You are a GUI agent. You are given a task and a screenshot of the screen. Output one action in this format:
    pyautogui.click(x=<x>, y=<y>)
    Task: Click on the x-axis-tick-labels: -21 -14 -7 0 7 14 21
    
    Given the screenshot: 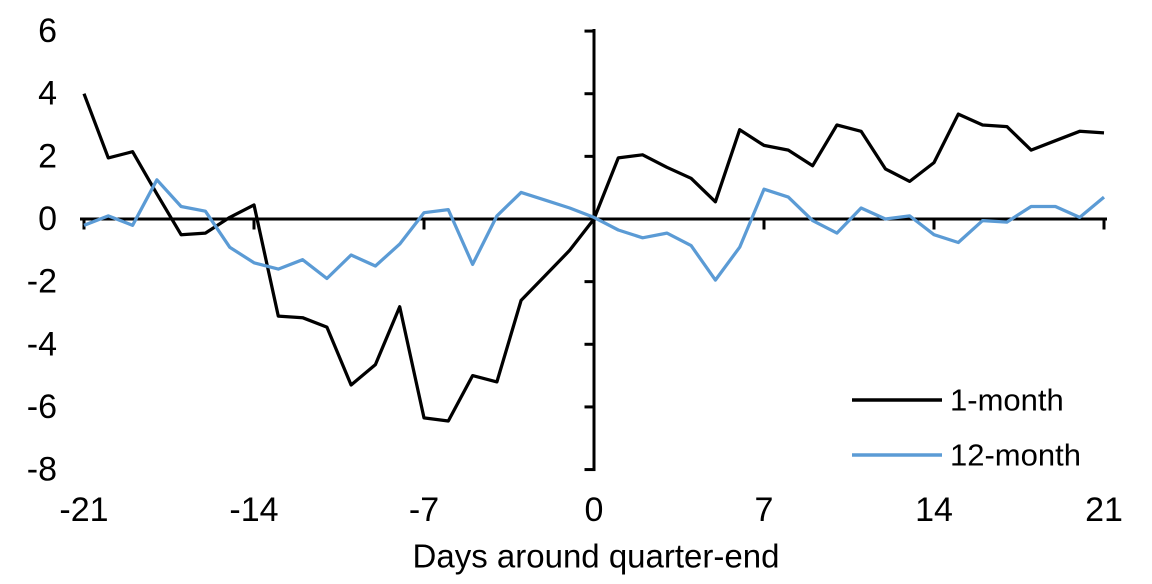 What is the action you would take?
    pyautogui.click(x=590, y=510)
    